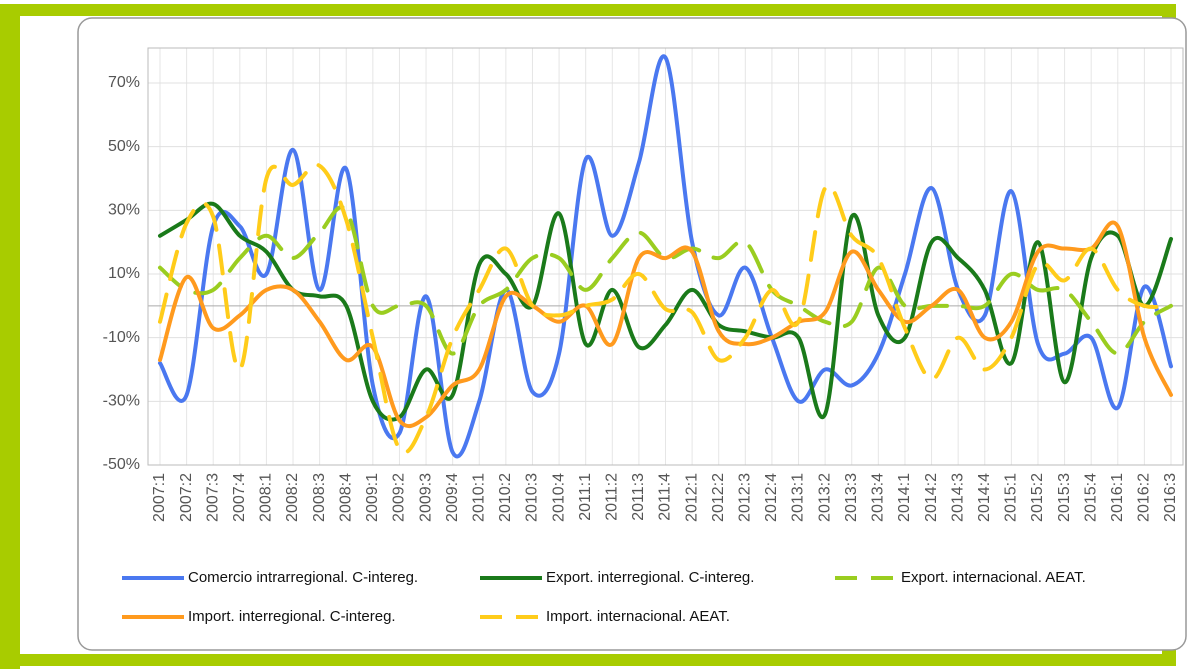 The height and width of the screenshot is (669, 1194). What do you see at coordinates (904, 497) in the screenshot?
I see `x-tick-label: 2014:1` at bounding box center [904, 497].